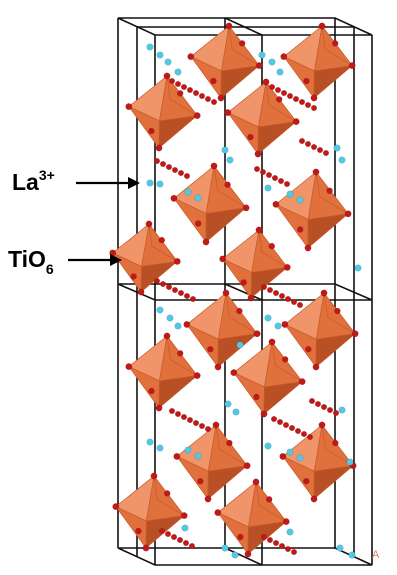 This screenshot has height=575, width=397. I want to click on svg-text: TiO6, so click(31, 261).